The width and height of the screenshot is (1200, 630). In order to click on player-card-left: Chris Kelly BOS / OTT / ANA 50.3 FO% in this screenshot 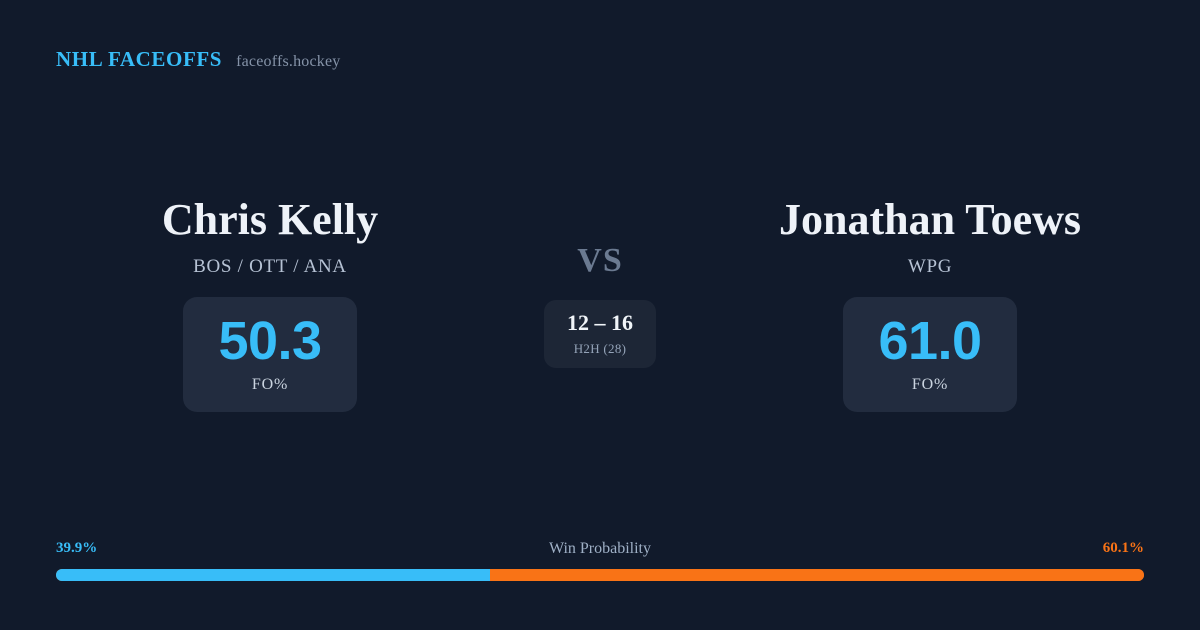, I will do `click(270, 304)`.